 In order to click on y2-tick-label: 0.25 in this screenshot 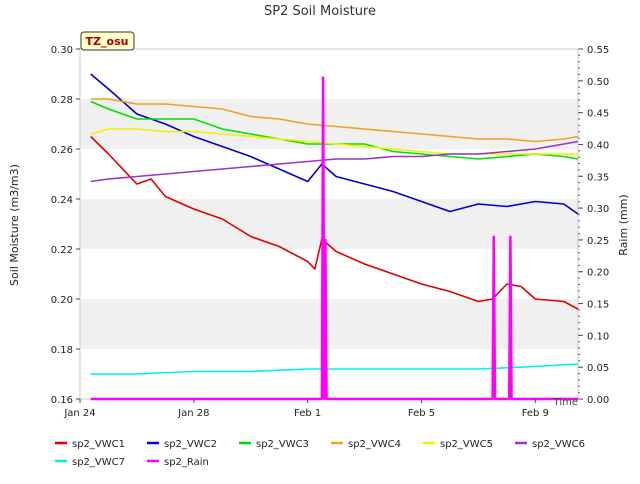, I will do `click(598, 241)`.